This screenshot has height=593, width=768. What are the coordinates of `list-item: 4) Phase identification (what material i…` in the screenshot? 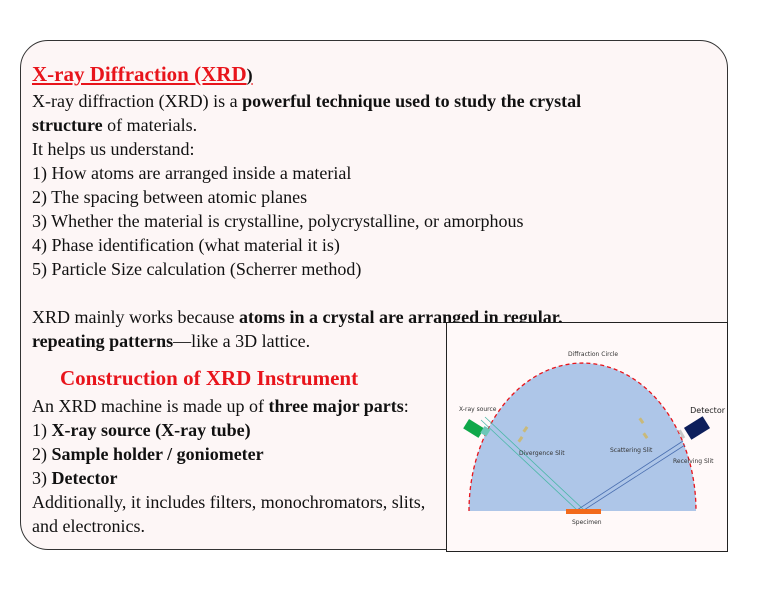 It's located at (186, 245).